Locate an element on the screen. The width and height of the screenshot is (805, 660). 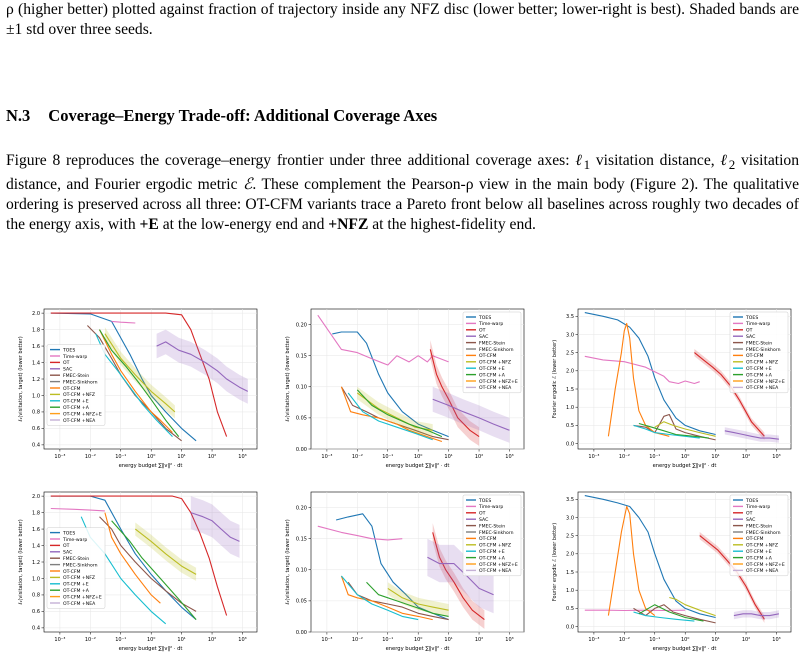
math-ergodic: ℰ is located at coordinates (247, 185).